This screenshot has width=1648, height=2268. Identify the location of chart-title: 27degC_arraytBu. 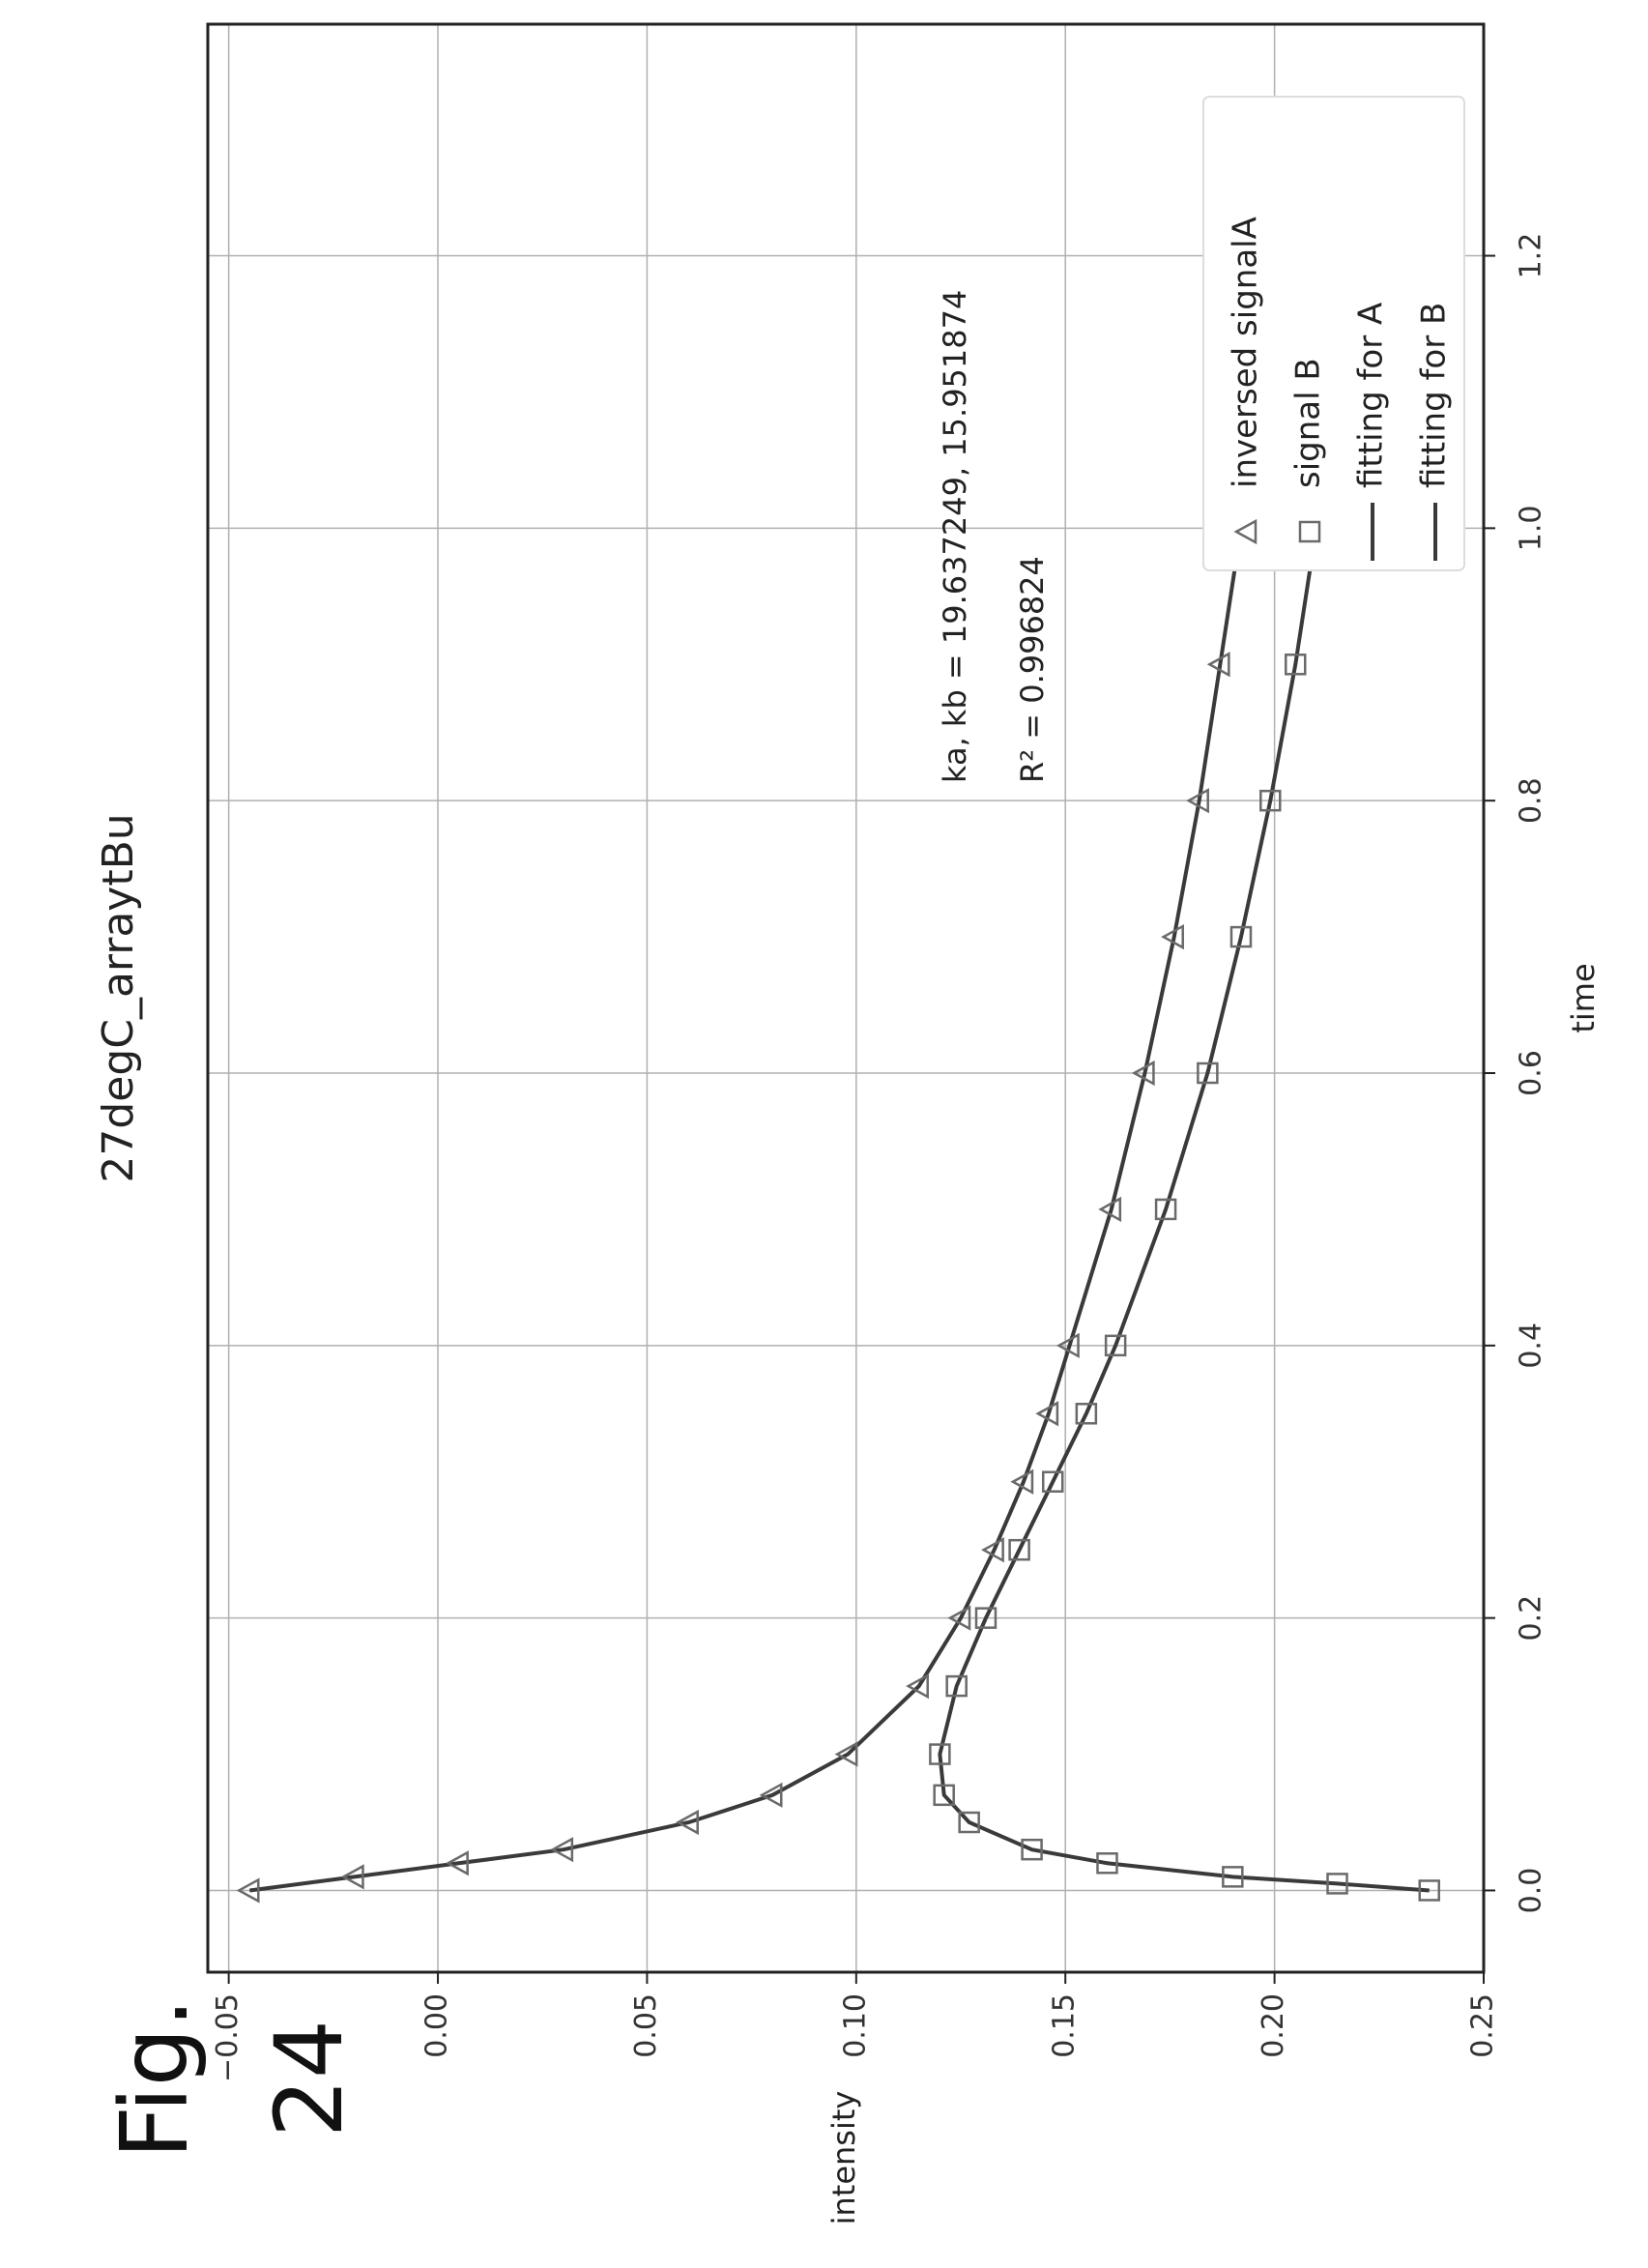
(118, 998).